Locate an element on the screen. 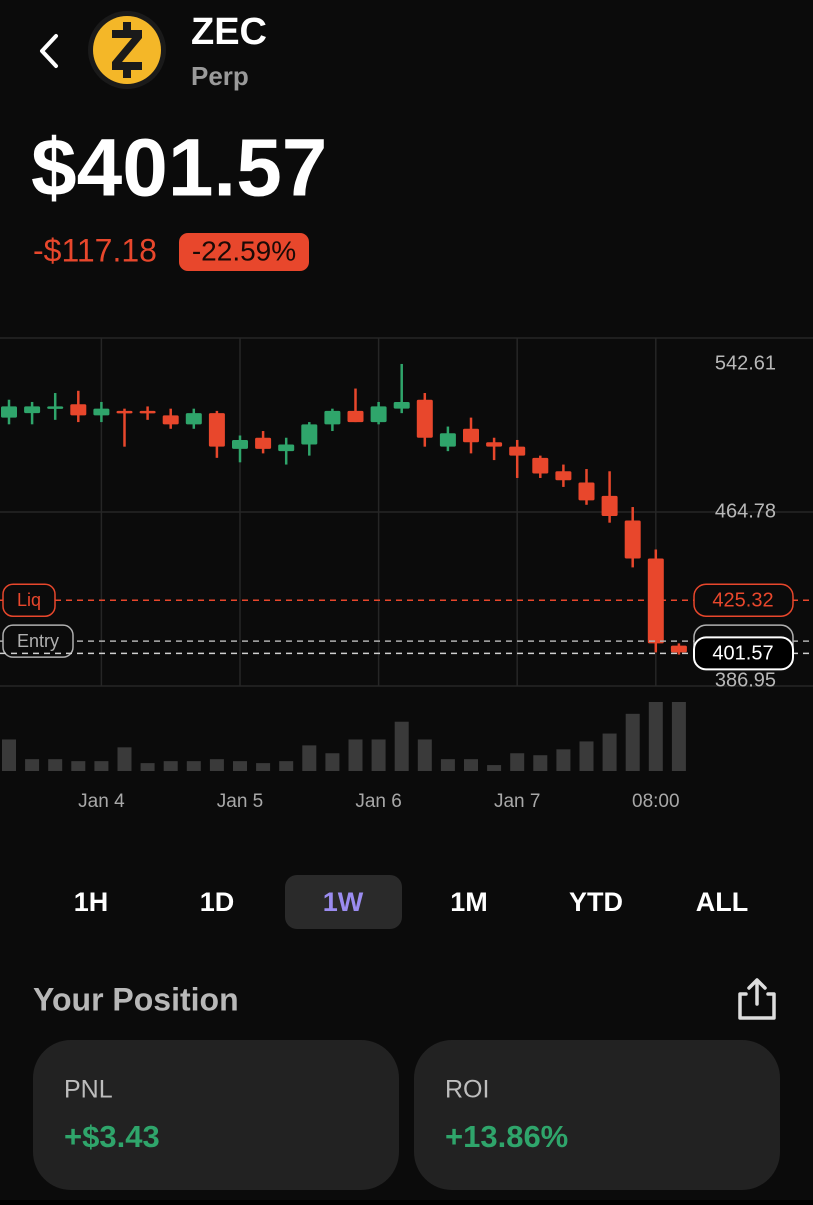 The image size is (813, 1205). timeframe-tab: ALL is located at coordinates (722, 902).